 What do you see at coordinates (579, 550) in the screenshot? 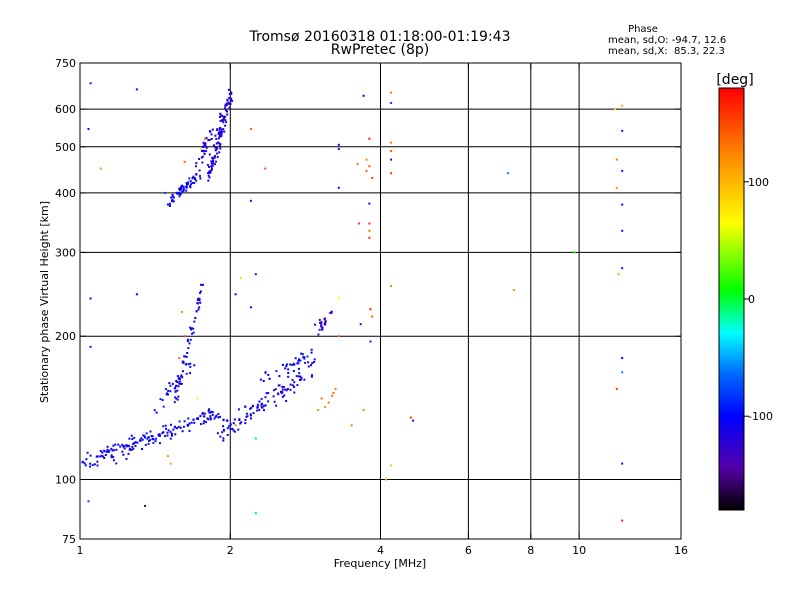
I see `x-tick-label: 10` at bounding box center [579, 550].